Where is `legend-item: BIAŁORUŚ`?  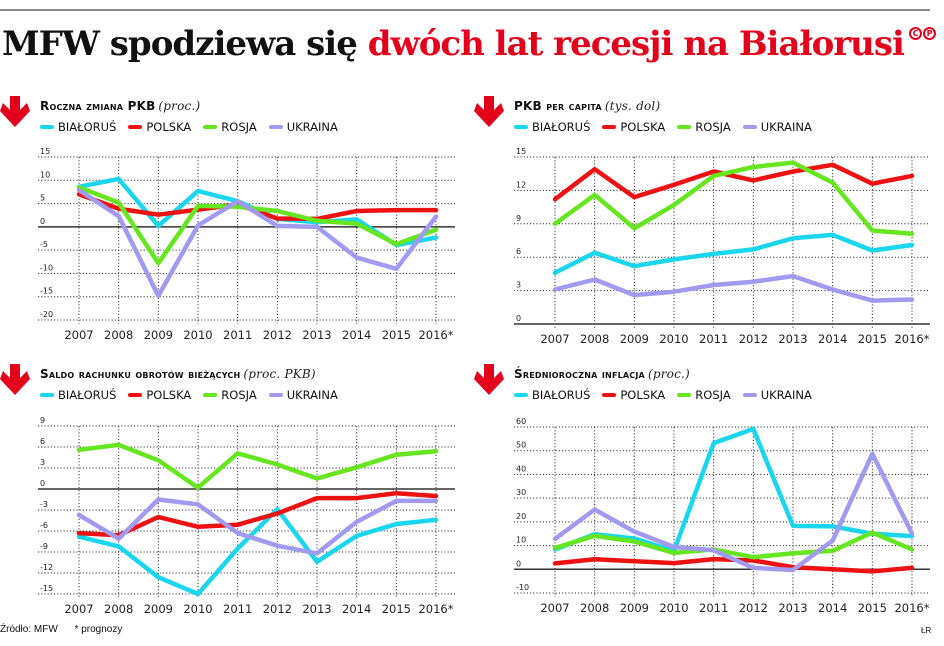 legend-item: BIAŁORUŚ is located at coordinates (552, 127).